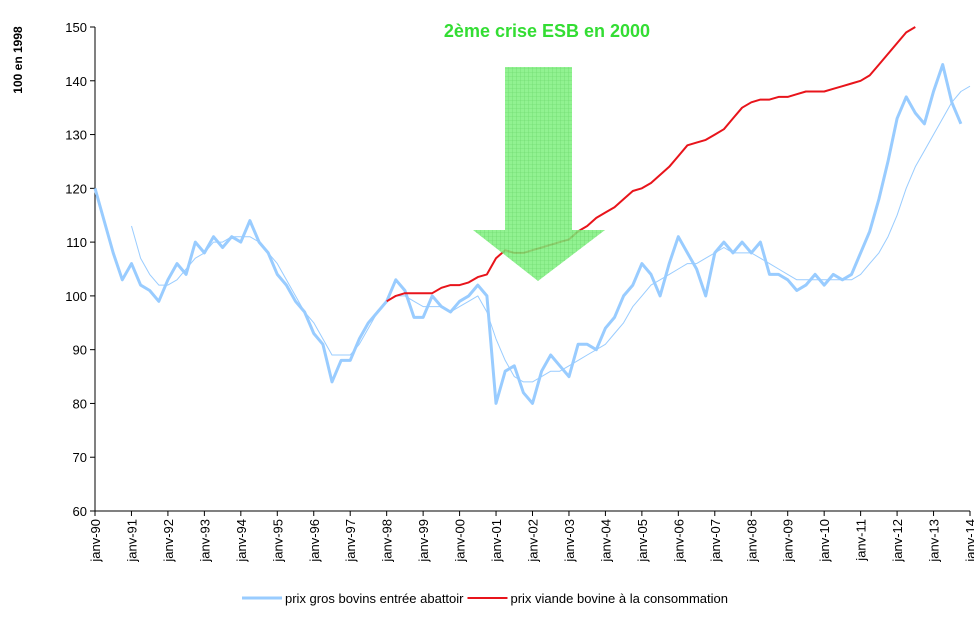 The height and width of the screenshot is (635, 974). Describe the element at coordinates (423, 541) in the screenshot. I see `x-tick-label: janv-99` at that location.